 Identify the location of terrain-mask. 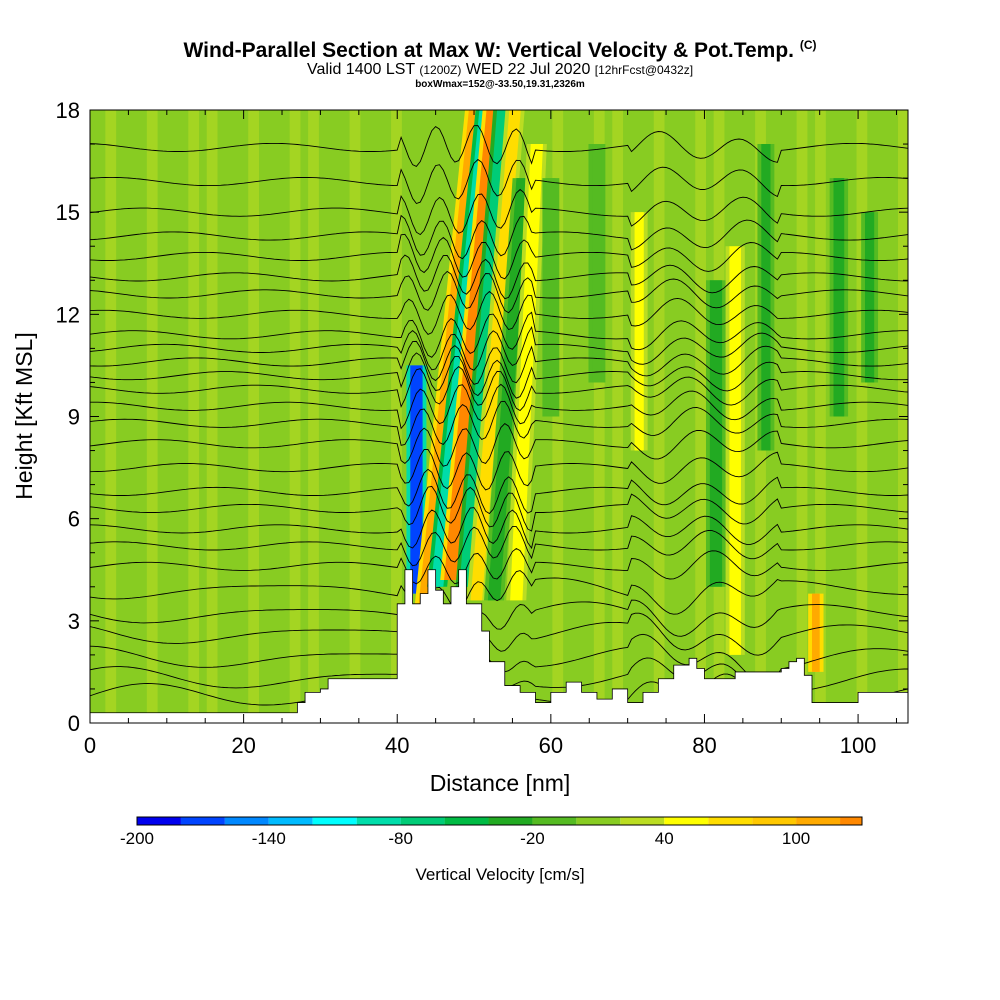
(499, 646).